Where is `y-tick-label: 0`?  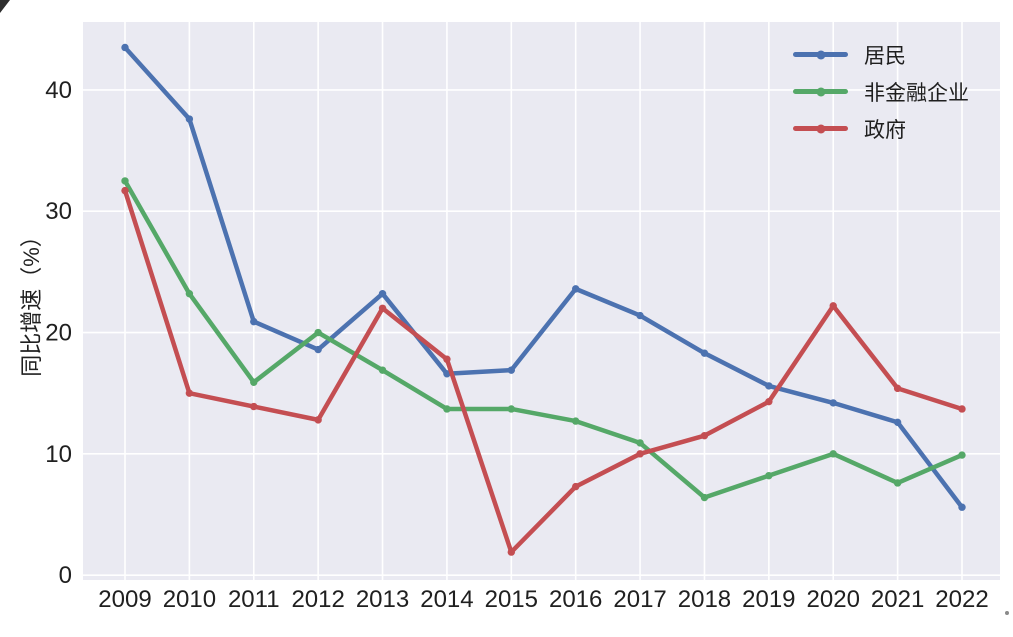
y-tick-label: 0 is located at coordinates (65, 575).